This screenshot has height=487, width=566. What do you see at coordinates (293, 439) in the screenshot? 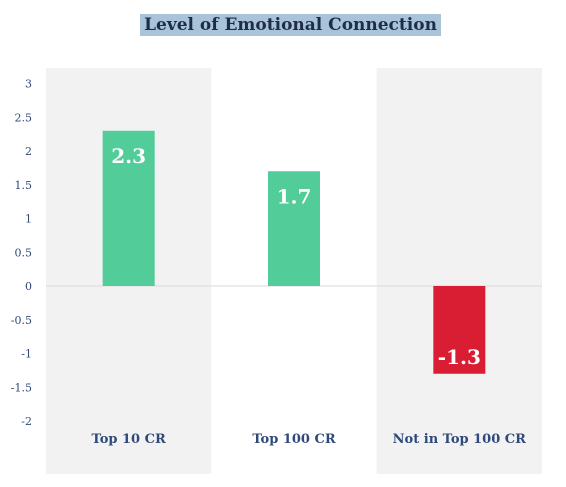
I see `x-category-label: Top 100 CR` at bounding box center [293, 439].